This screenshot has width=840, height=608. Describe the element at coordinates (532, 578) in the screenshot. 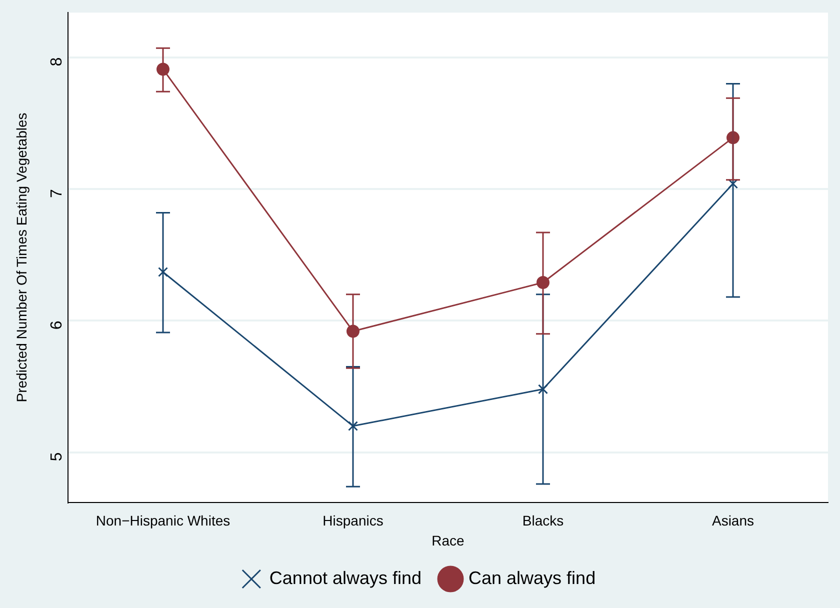

I see `legend-label: Can always find` at that location.